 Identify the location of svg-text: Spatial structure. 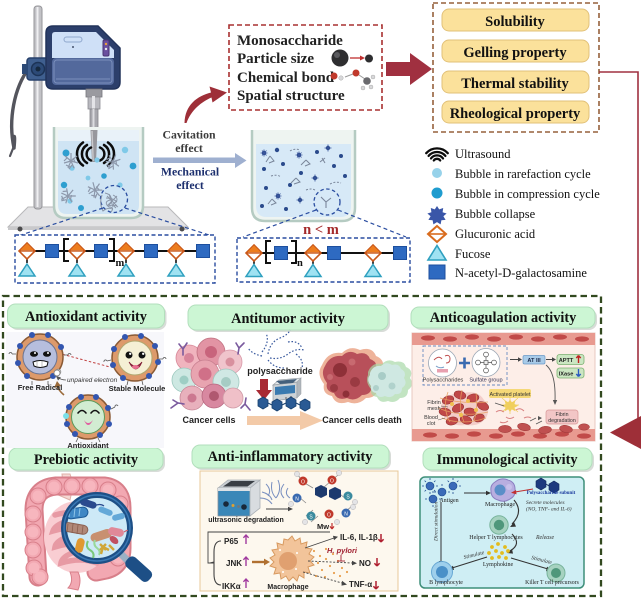
(291, 96).